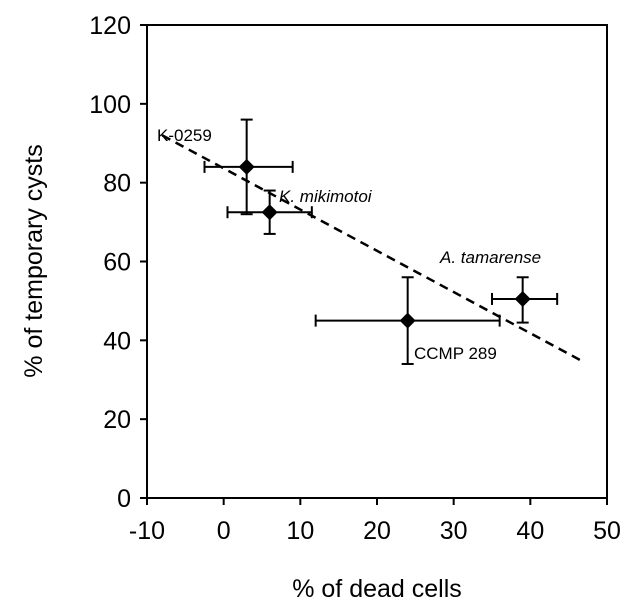 The image size is (639, 605). Describe the element at coordinates (117, 420) in the screenshot. I see `y-tick-label: 20` at that location.